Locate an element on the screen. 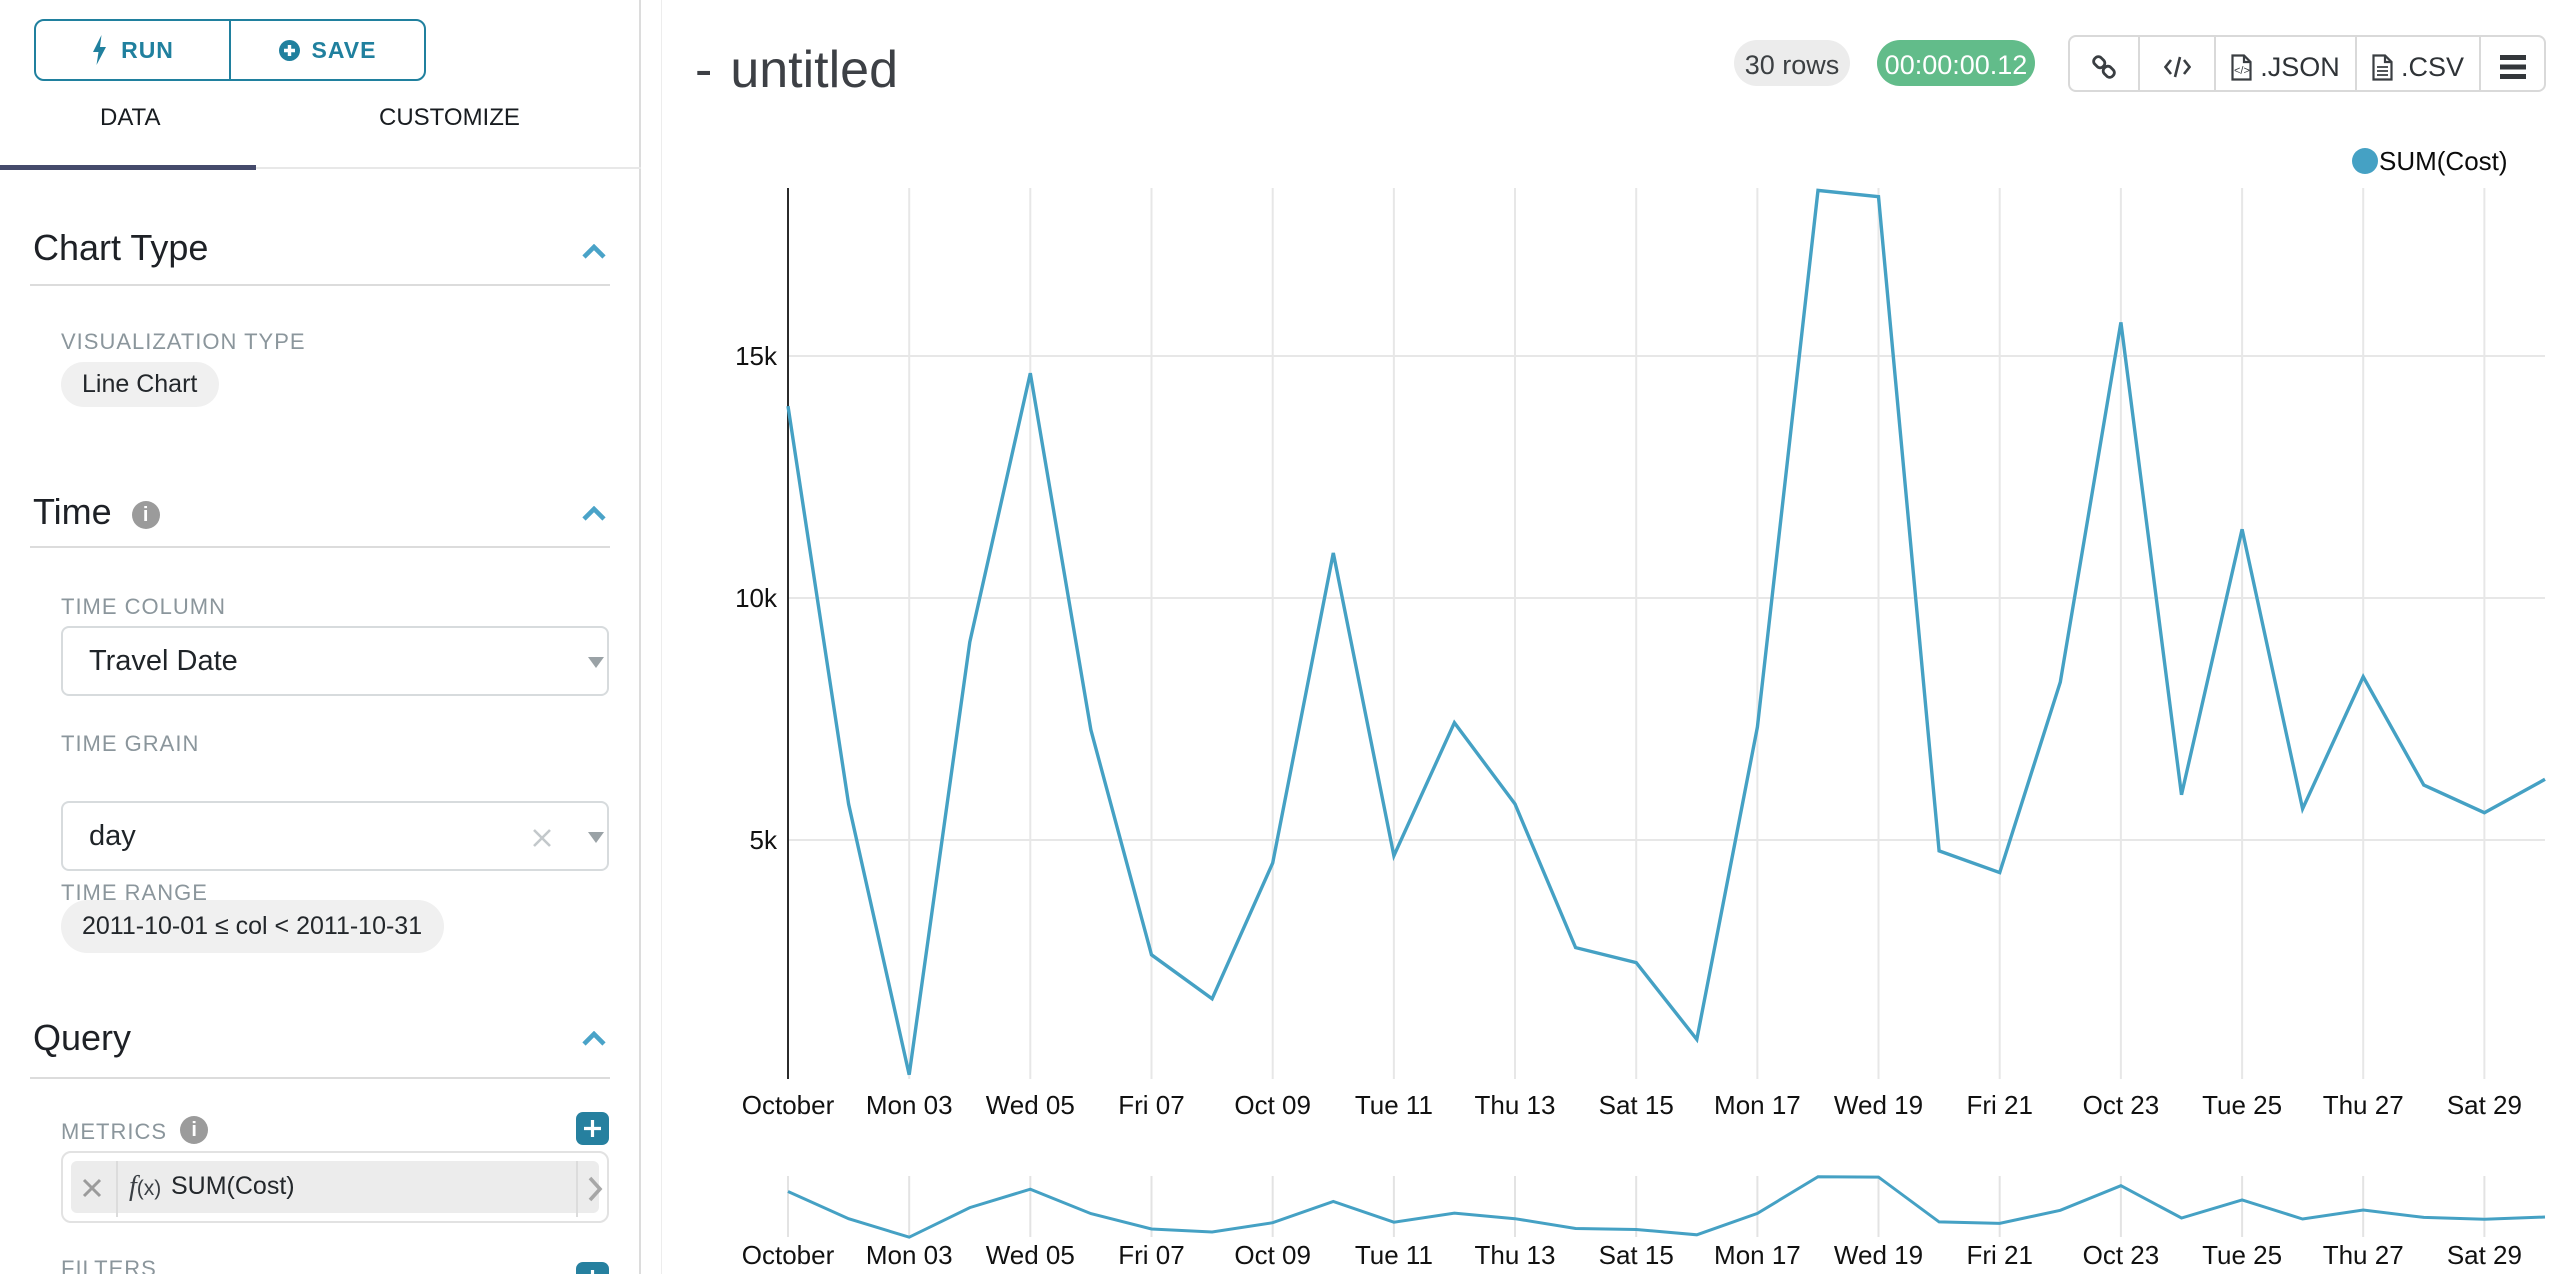 This screenshot has width=2576, height=1274. svg-text: 5k is located at coordinates (764, 840).